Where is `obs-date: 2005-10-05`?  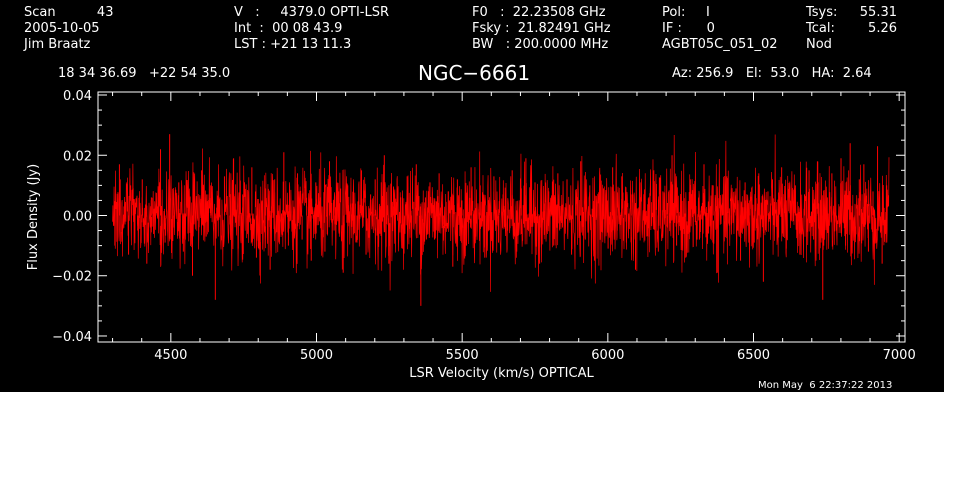
obs-date: 2005-10-05 is located at coordinates (62, 28).